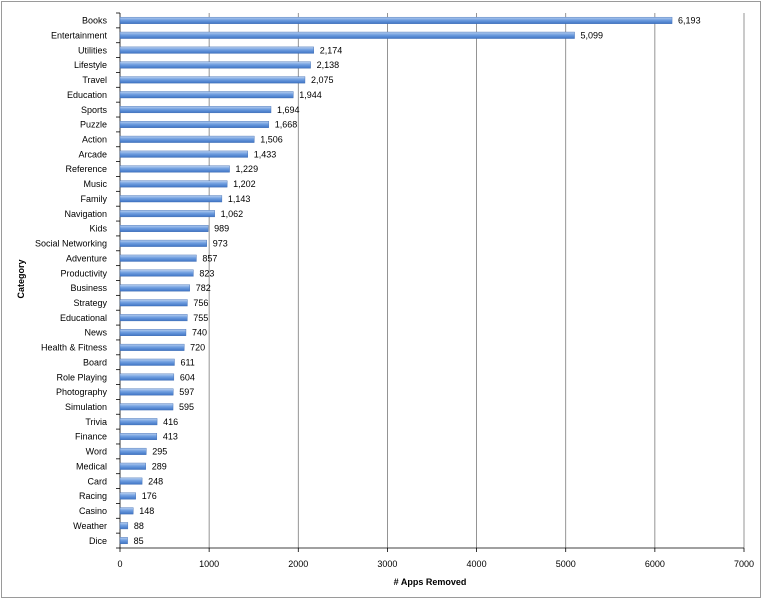  Describe the element at coordinates (83, 273) in the screenshot. I see `category-label: Productivity` at that location.